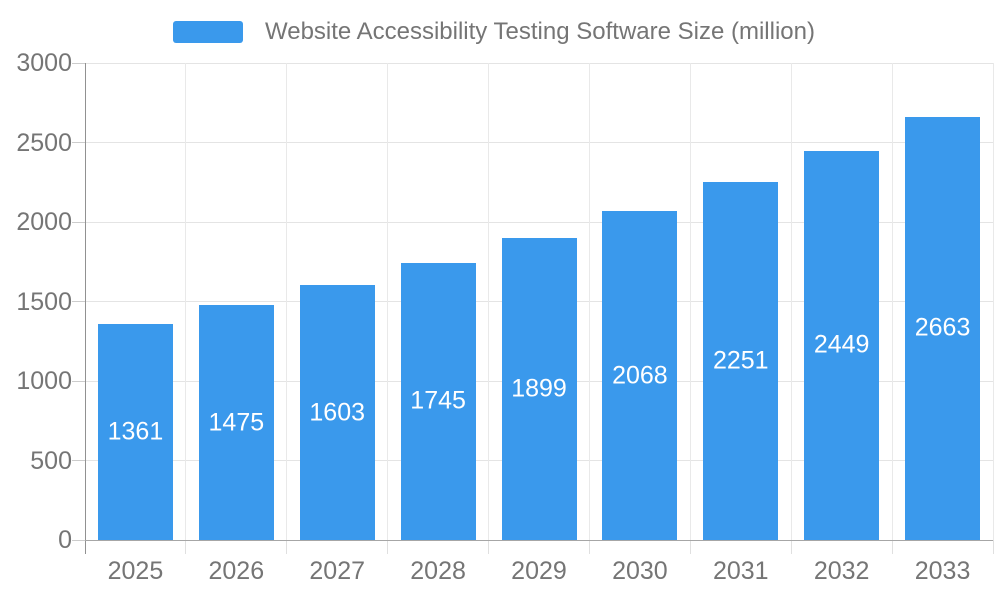 This screenshot has width=1000, height=600. Describe the element at coordinates (539, 540) in the screenshot. I see `x-axis-line` at that location.